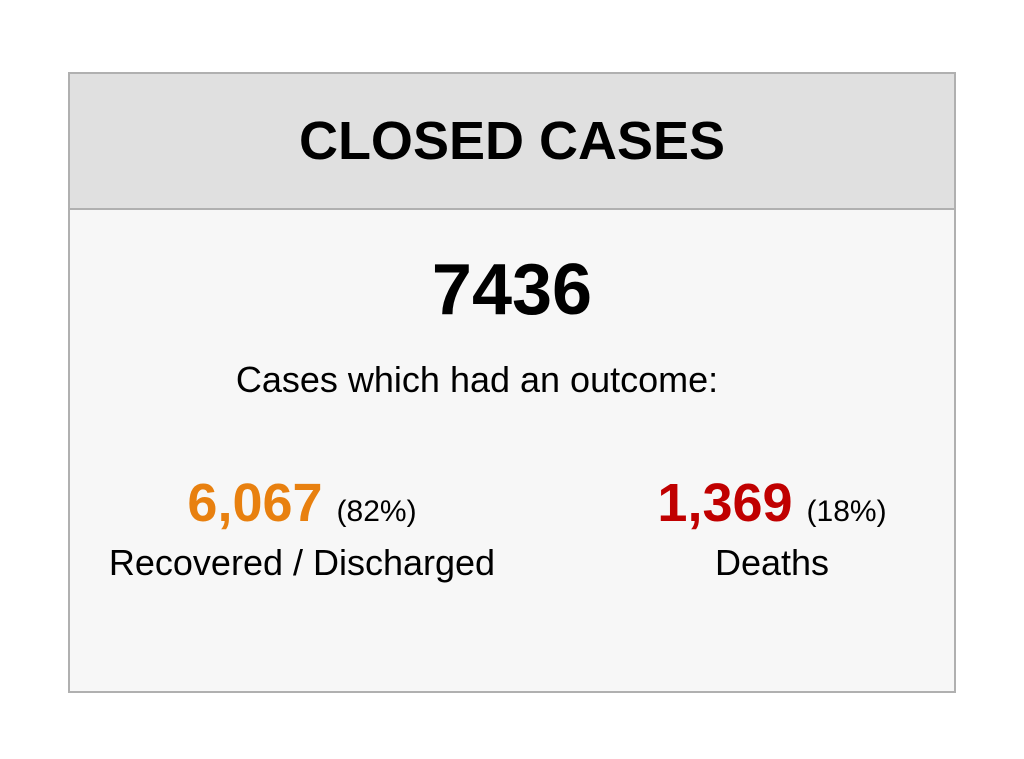 The image size is (1024, 759). What do you see at coordinates (725, 503) in the screenshot?
I see `deaths-count: 1,369` at bounding box center [725, 503].